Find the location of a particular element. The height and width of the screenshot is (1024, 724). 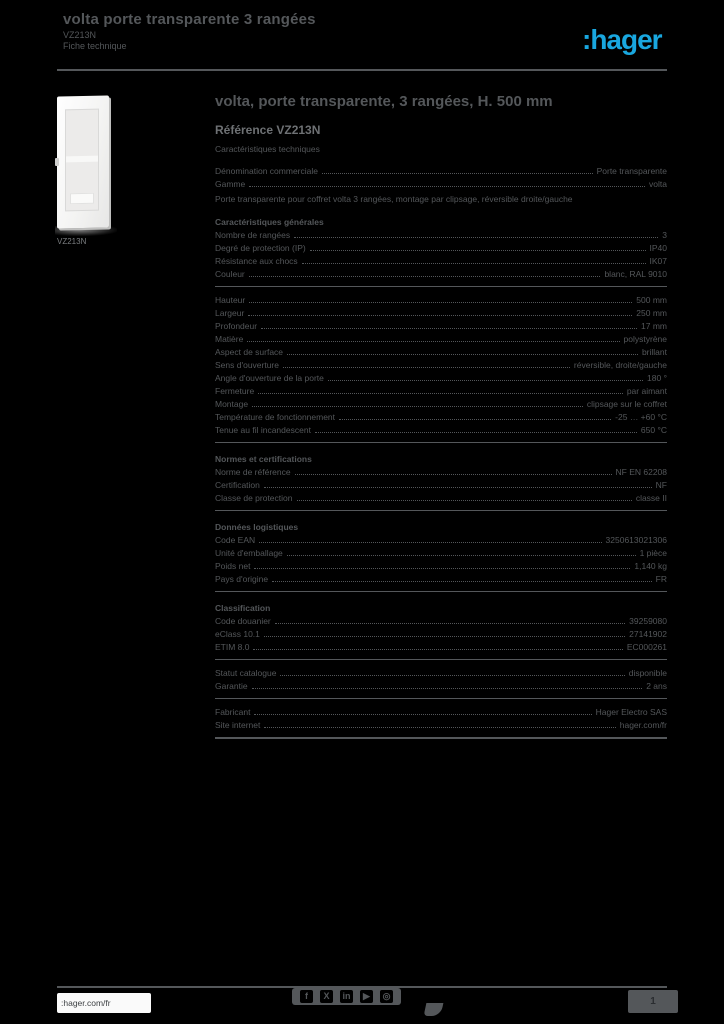

spec-value: 1,140 kg is located at coordinates (650, 566).